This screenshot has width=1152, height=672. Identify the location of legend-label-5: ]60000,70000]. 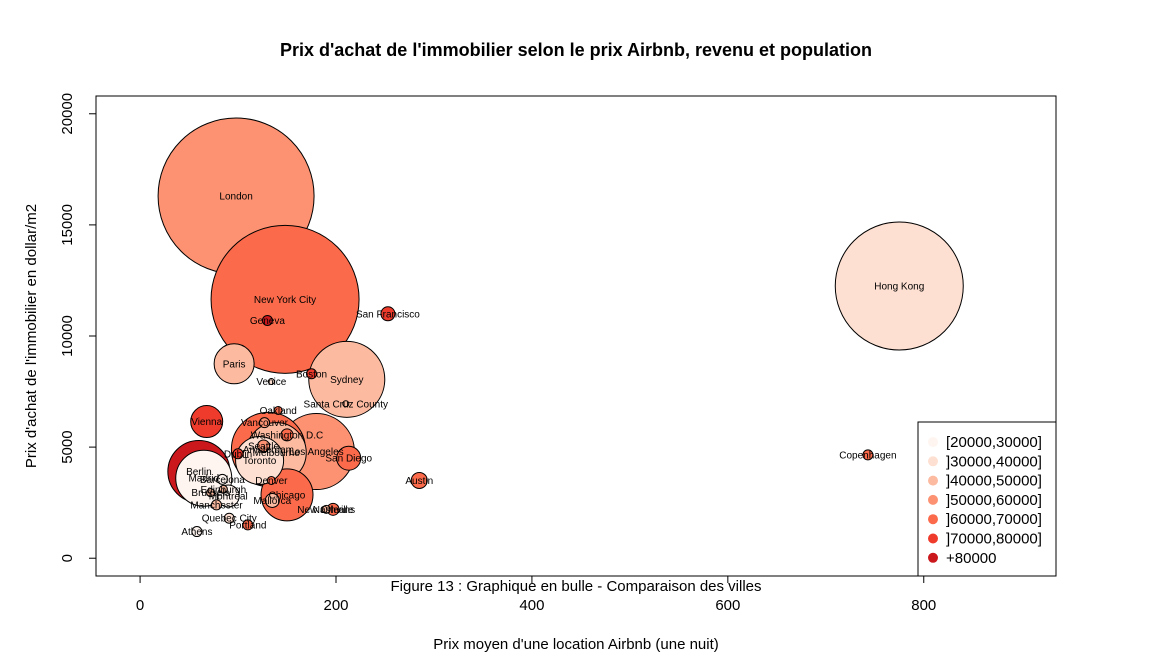
(994, 519).